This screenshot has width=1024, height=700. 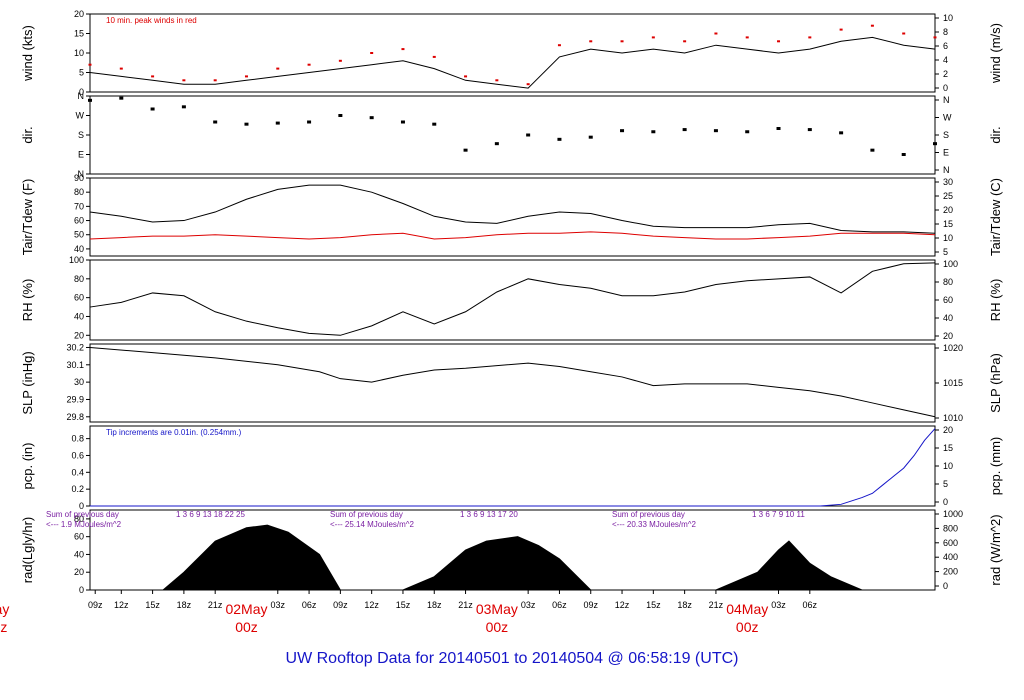 What do you see at coordinates (75, 365) in the screenshot?
I see `y-tick-label: 30.1` at bounding box center [75, 365].